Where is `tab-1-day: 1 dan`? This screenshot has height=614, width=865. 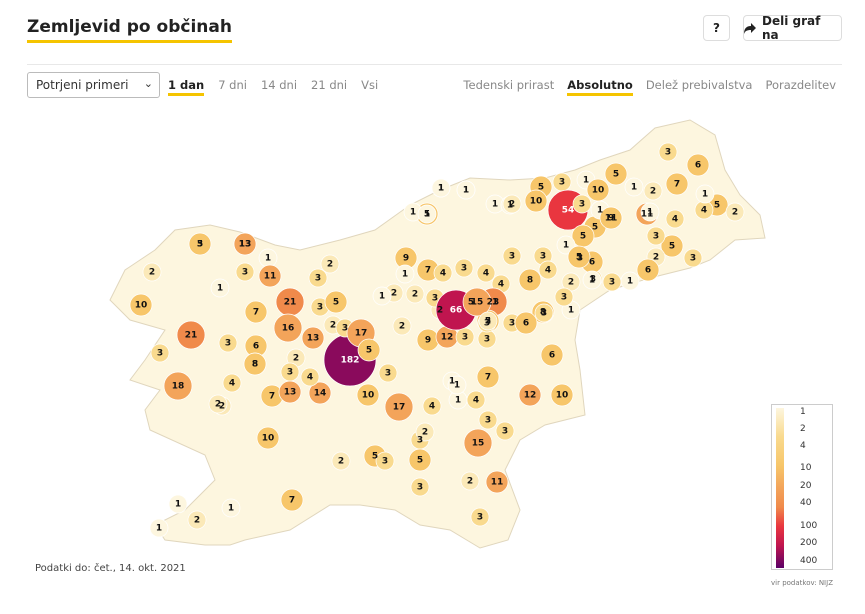 tab-1-day: 1 dan is located at coordinates (186, 87).